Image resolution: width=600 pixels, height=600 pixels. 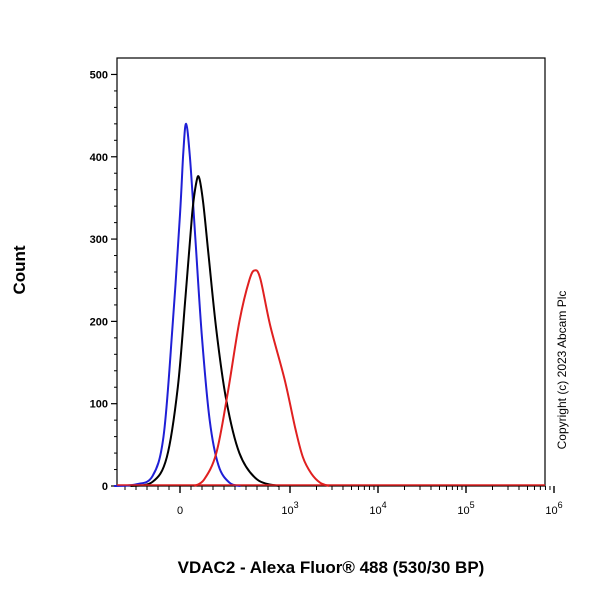 I want to click on copyright-text: Copyright (c) 2023 Abcam Plc, so click(x=562, y=370).